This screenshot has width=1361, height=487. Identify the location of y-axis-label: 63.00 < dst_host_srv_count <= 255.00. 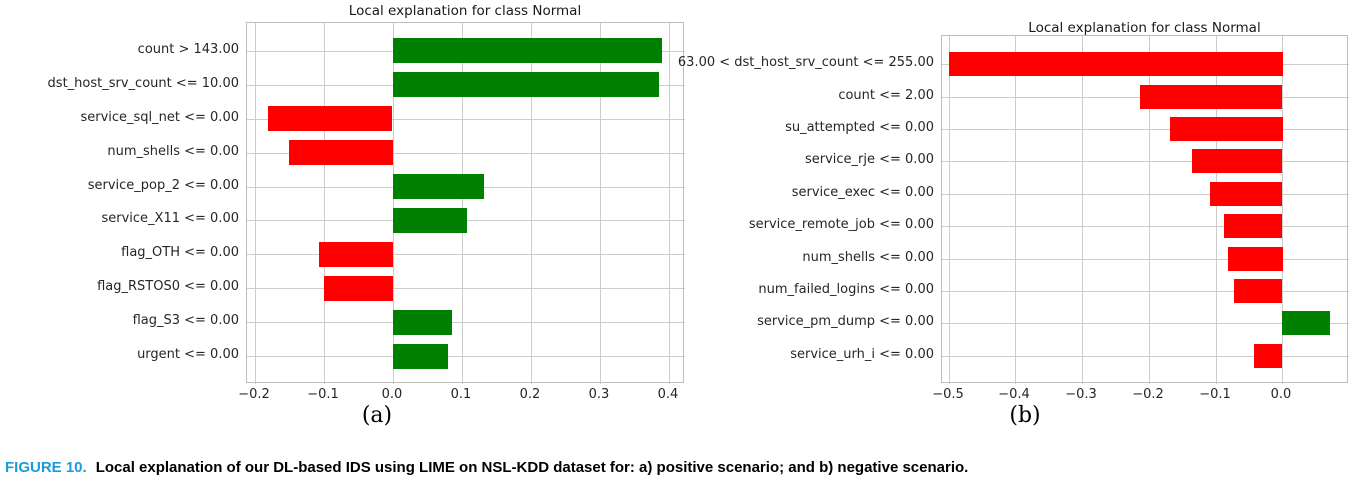
(805, 62).